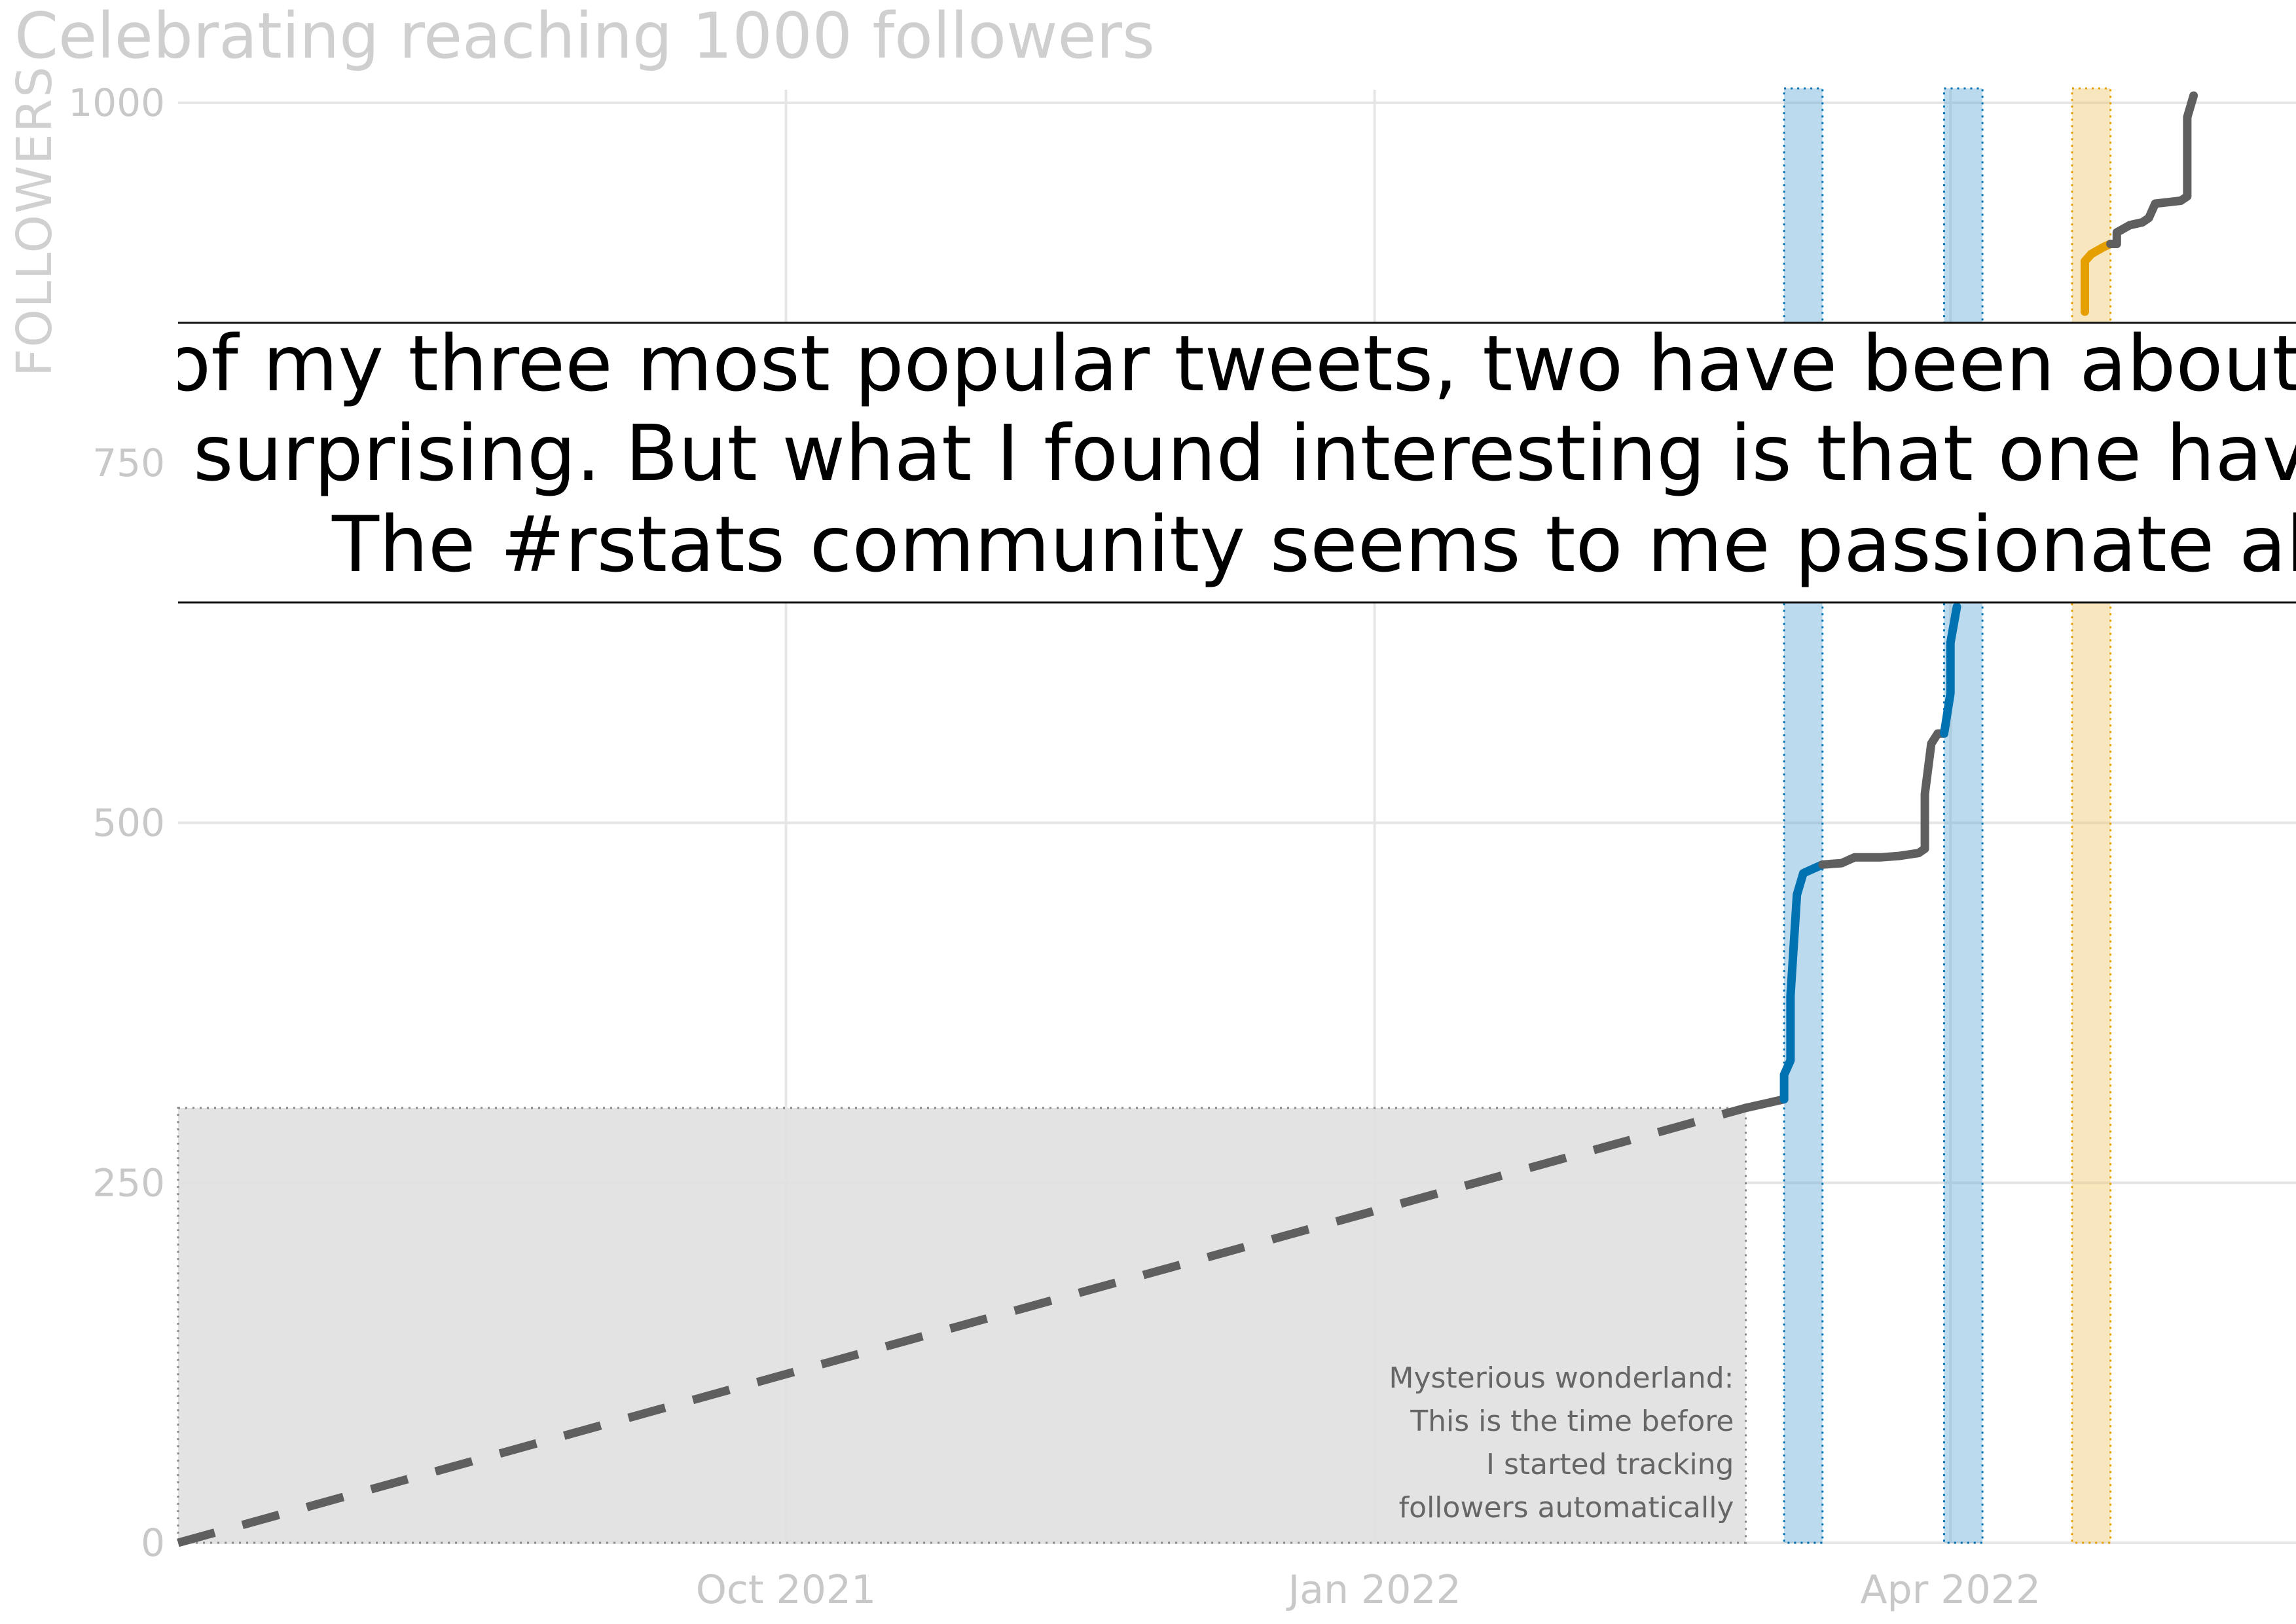 The width and height of the screenshot is (2296, 1624). What do you see at coordinates (1610, 1464) in the screenshot?
I see `untracked-annotation-line: I started tracking` at bounding box center [1610, 1464].